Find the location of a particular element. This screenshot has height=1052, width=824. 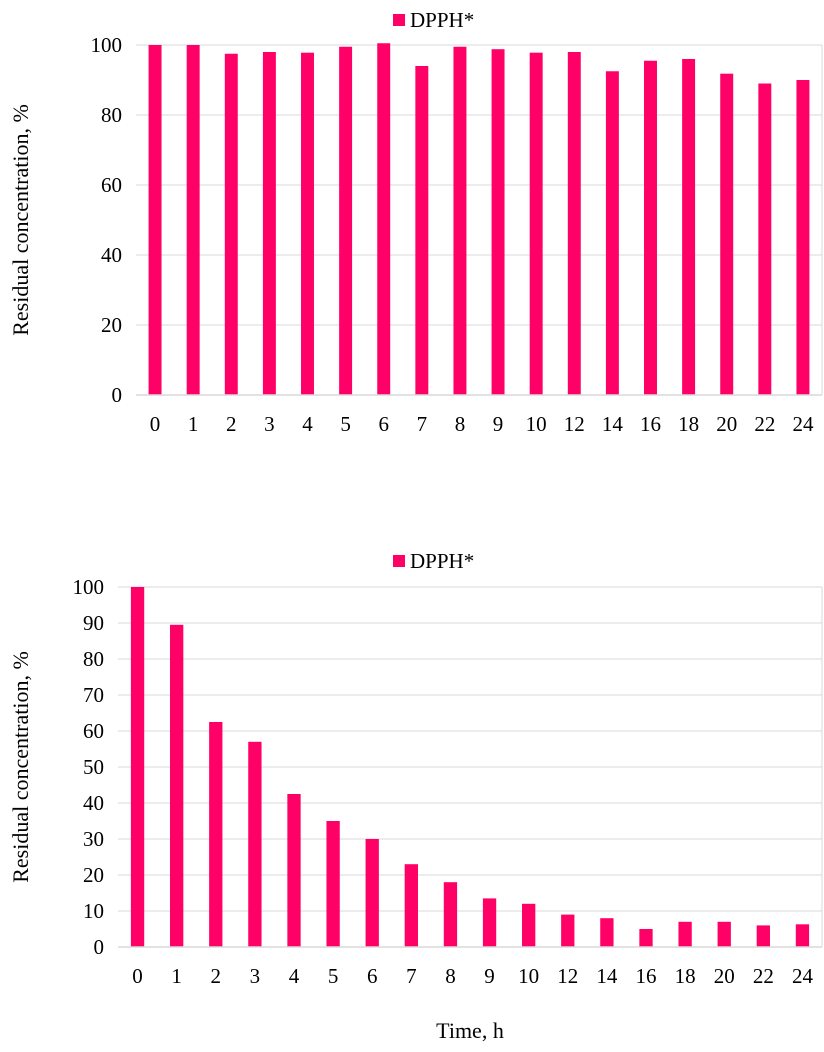

y-tick-label: 10 is located at coordinates (93, 911).